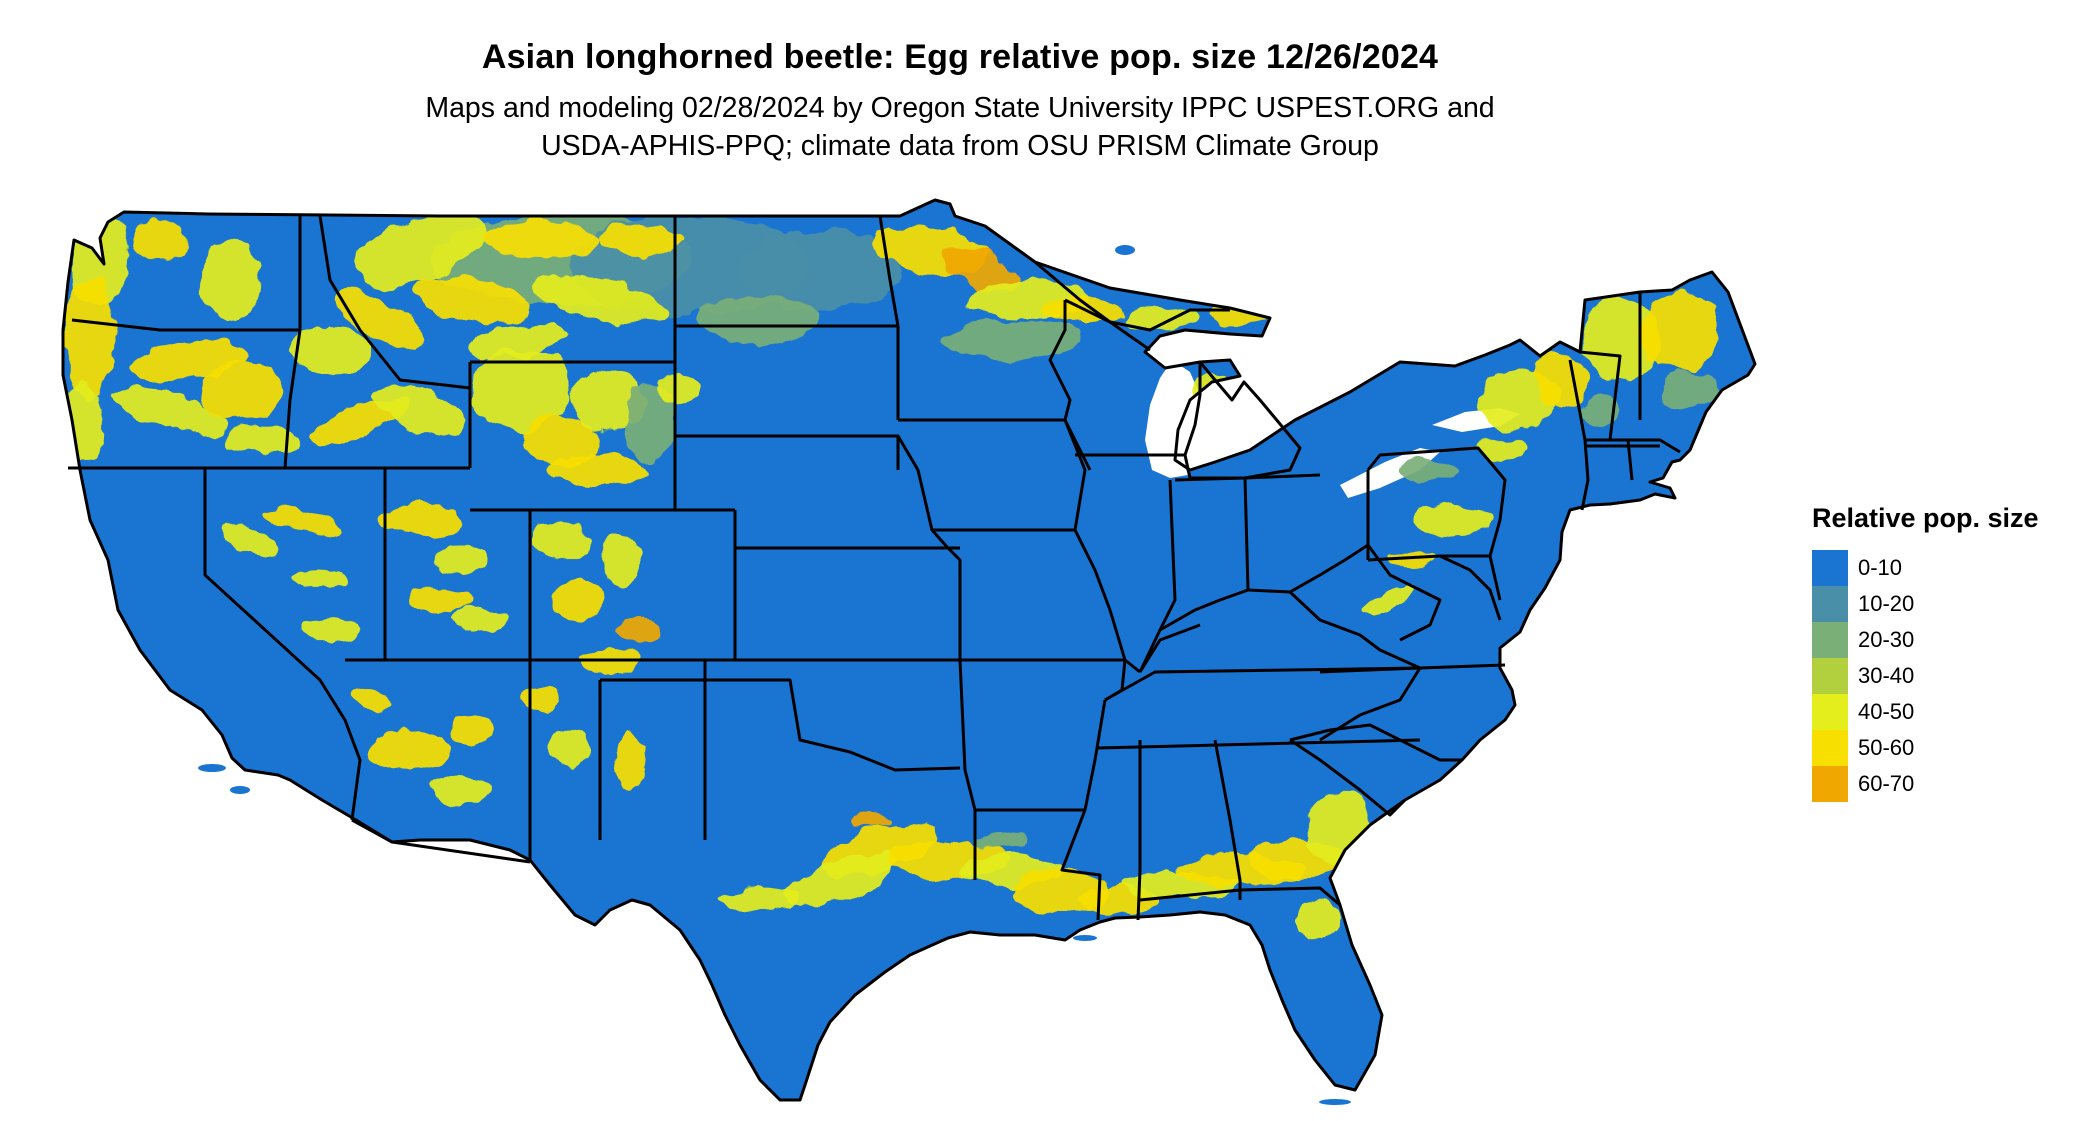 This screenshot has width=2100, height=1121. Describe the element at coordinates (889, 271) in the screenshot. I see `border-nd-mn` at that location.